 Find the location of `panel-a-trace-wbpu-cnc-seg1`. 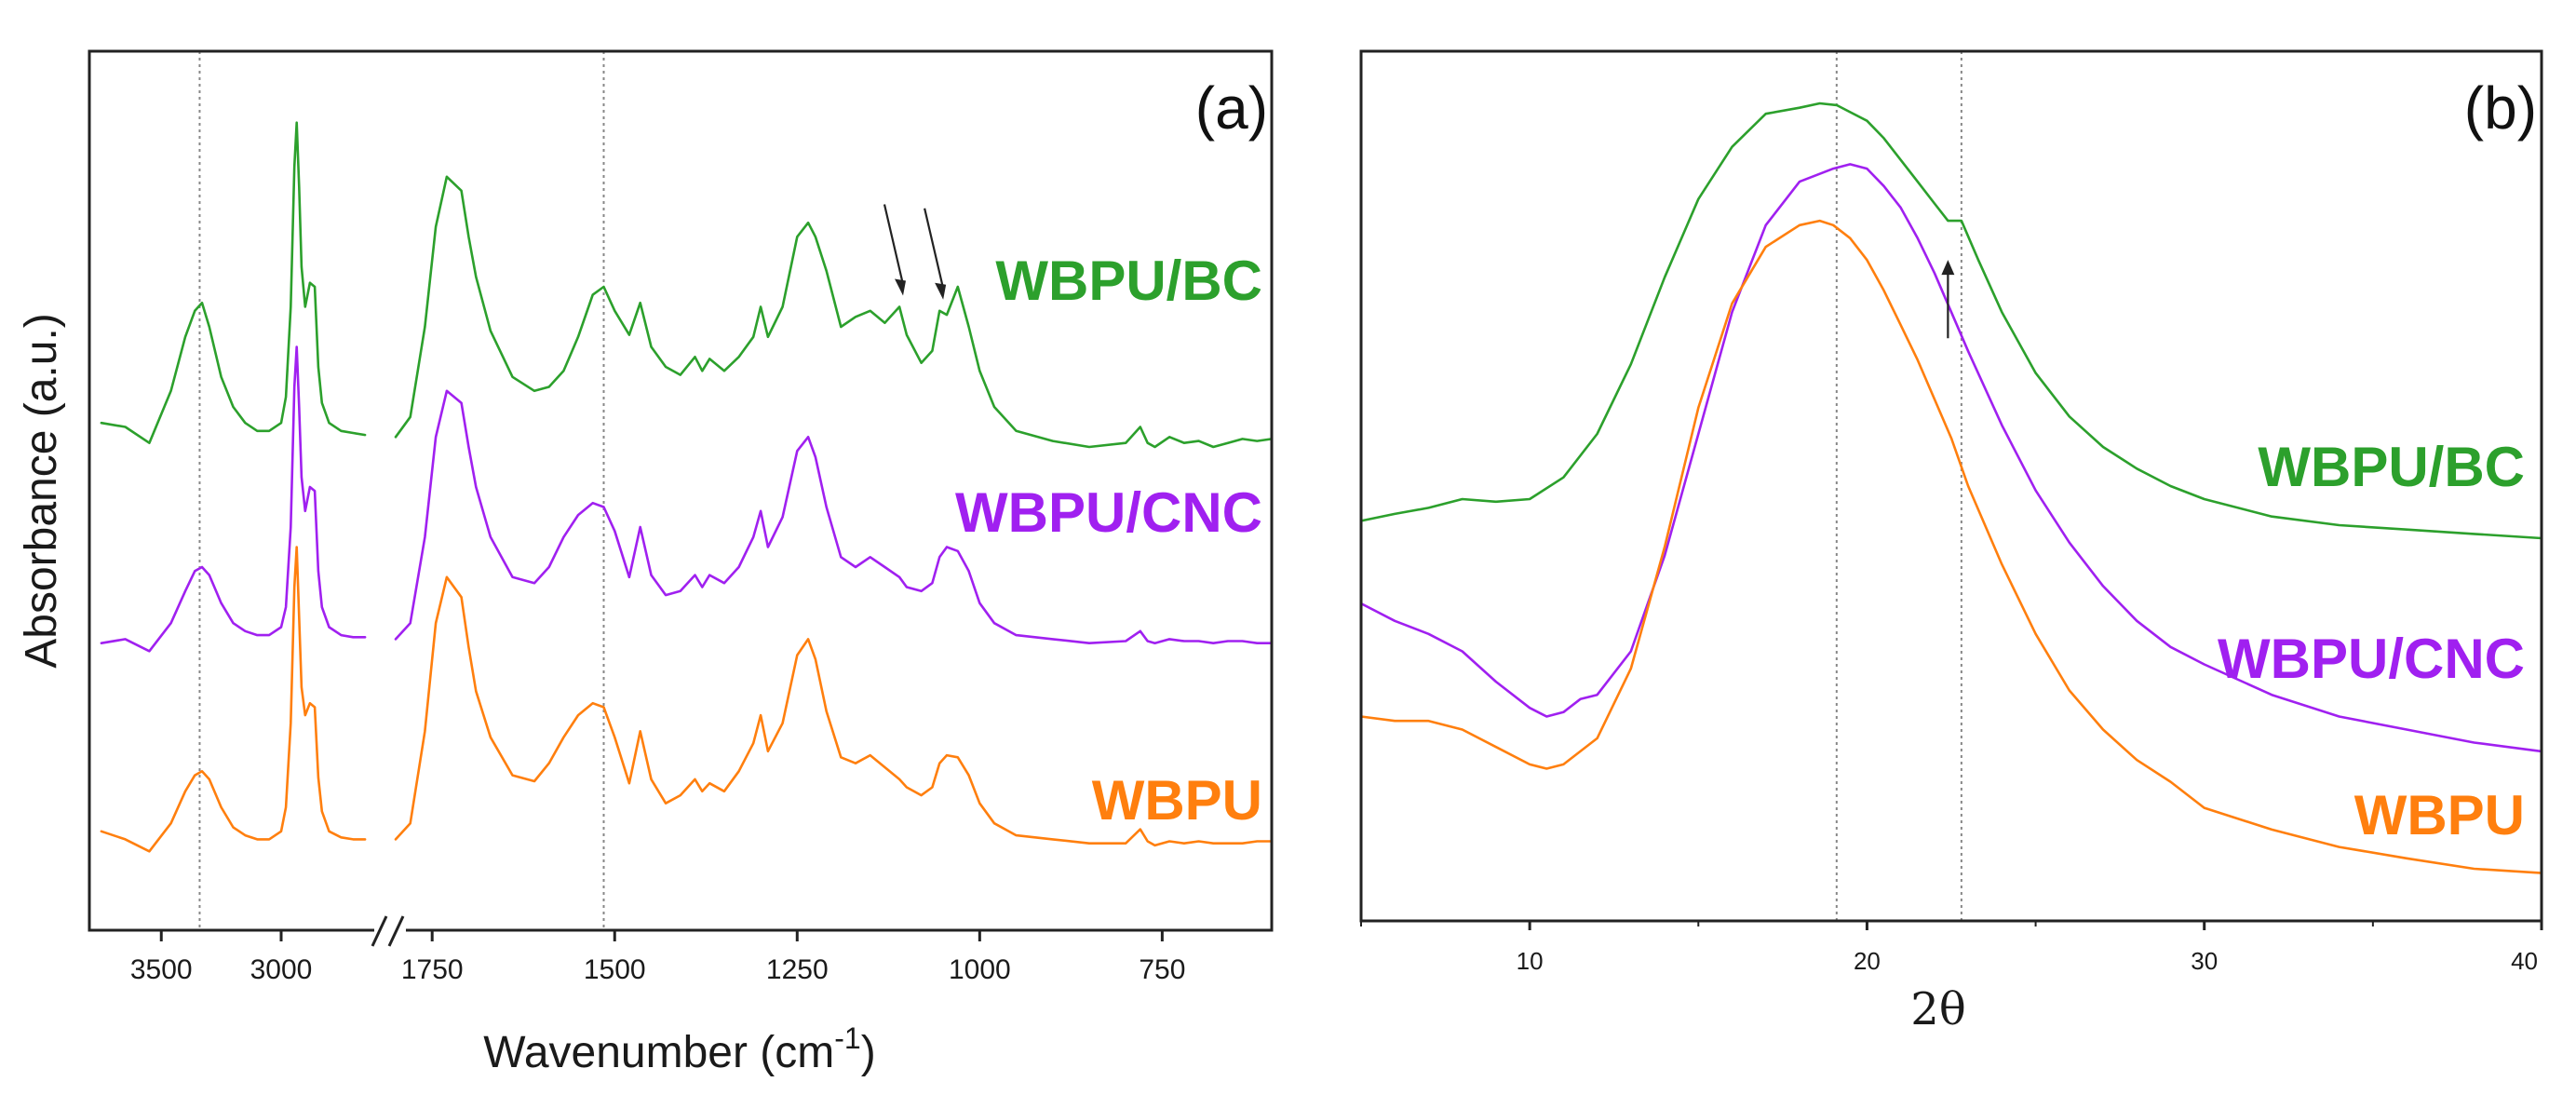

panel-a-trace-wbpu-cnc-seg1 is located at coordinates (233, 499).